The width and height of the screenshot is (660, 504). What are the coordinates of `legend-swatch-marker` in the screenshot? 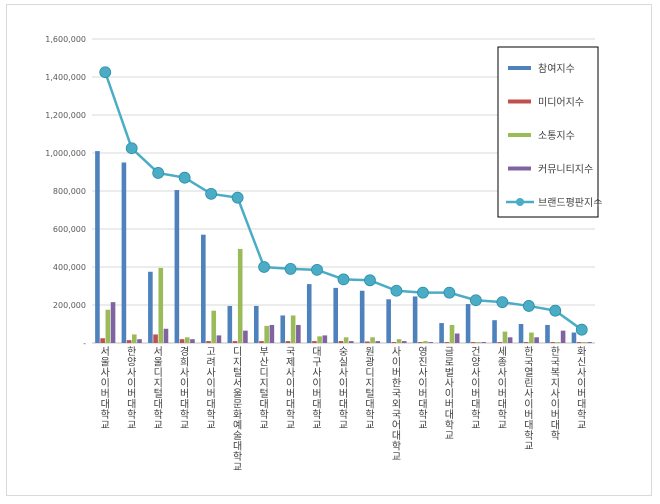 It's located at (520, 202).